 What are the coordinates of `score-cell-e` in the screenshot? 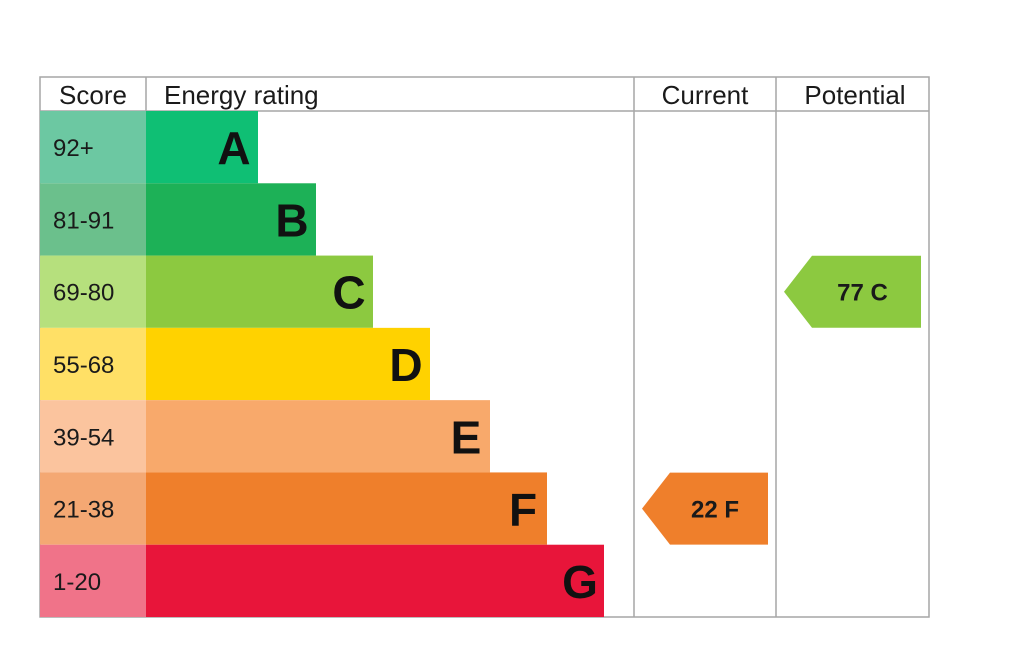 It's located at (93, 436).